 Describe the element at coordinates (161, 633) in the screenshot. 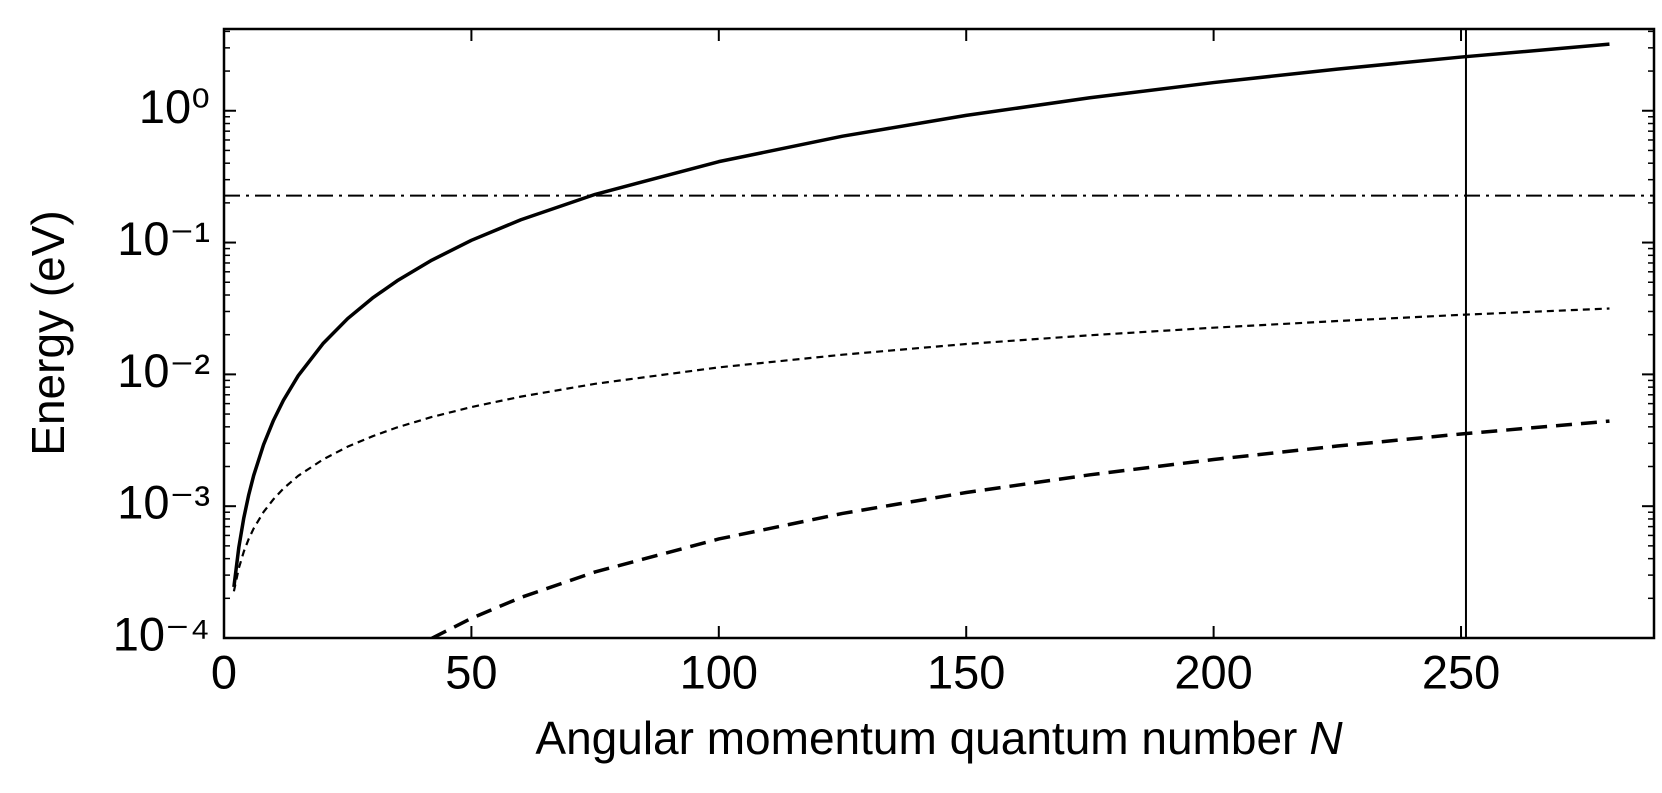

I see `y-tick-label: 10⁻⁴` at that location.